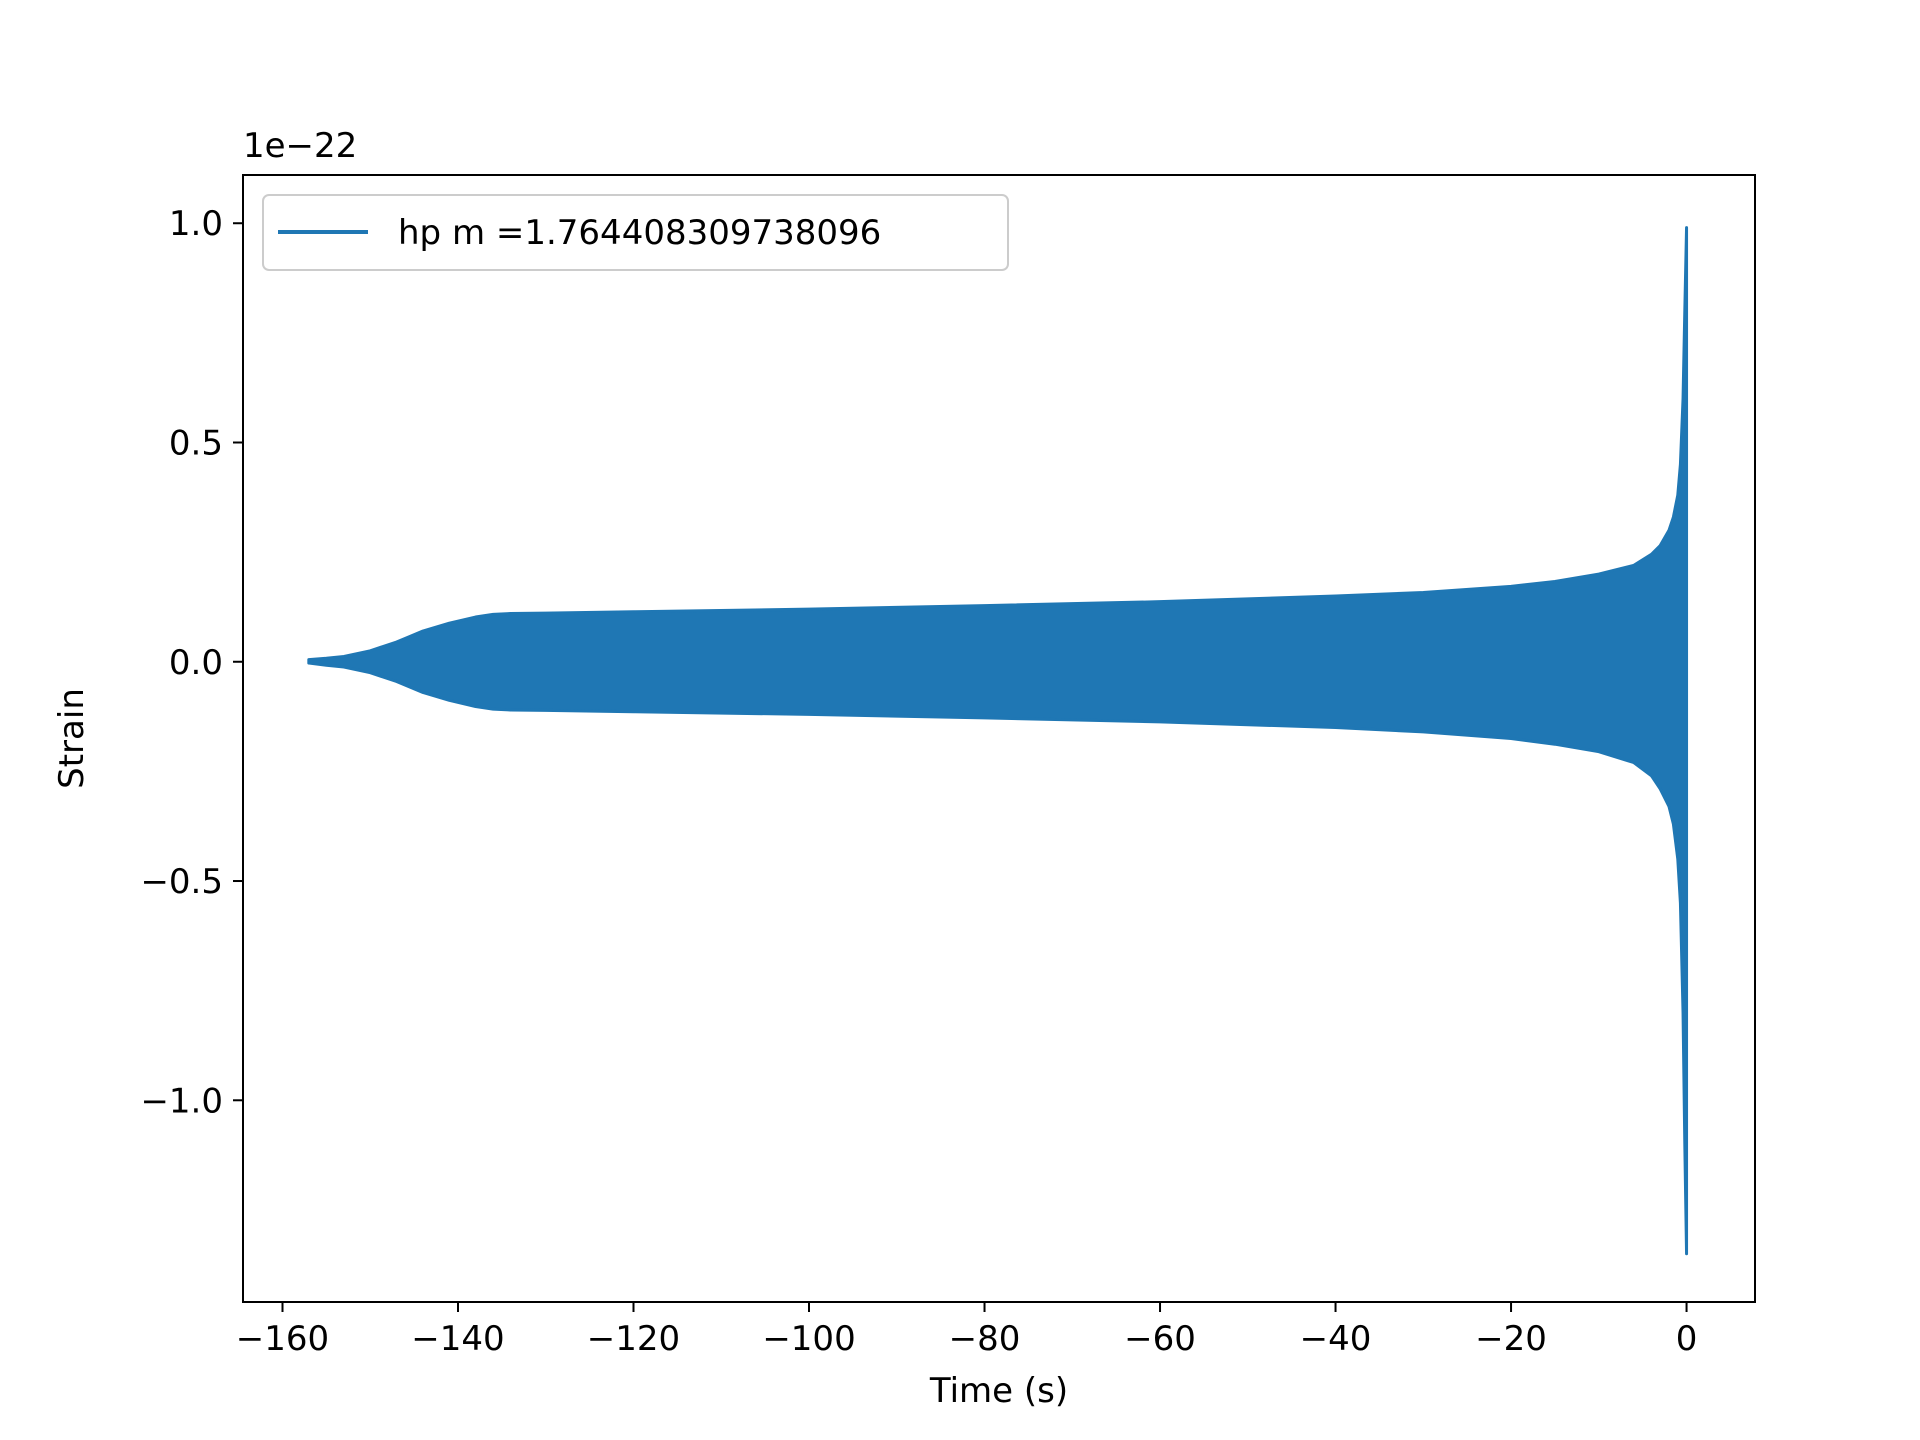  Describe the element at coordinates (639, 233) in the screenshot. I see `legend-label: hp m =1.764408309738096` at that location.